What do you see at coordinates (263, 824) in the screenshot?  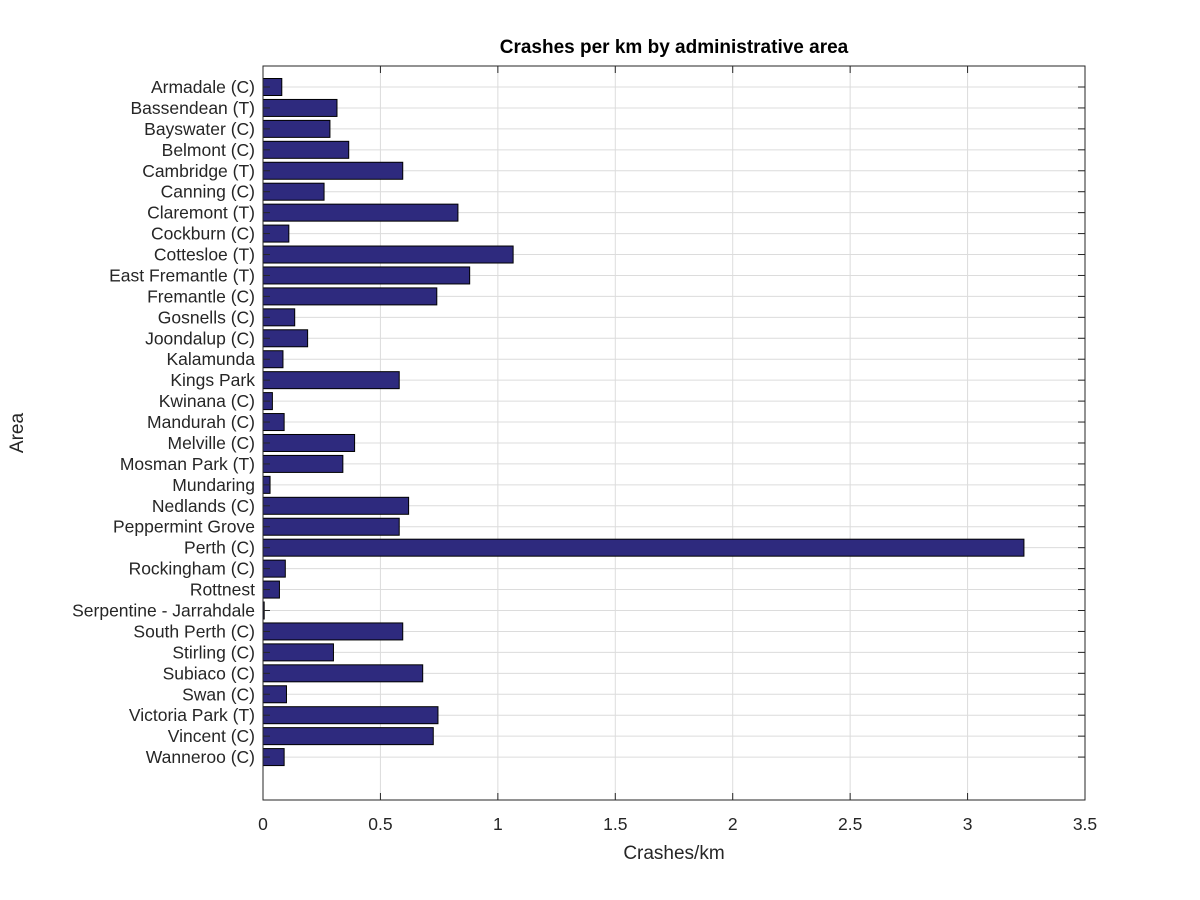 I see `x-tick-label: 0` at bounding box center [263, 824].